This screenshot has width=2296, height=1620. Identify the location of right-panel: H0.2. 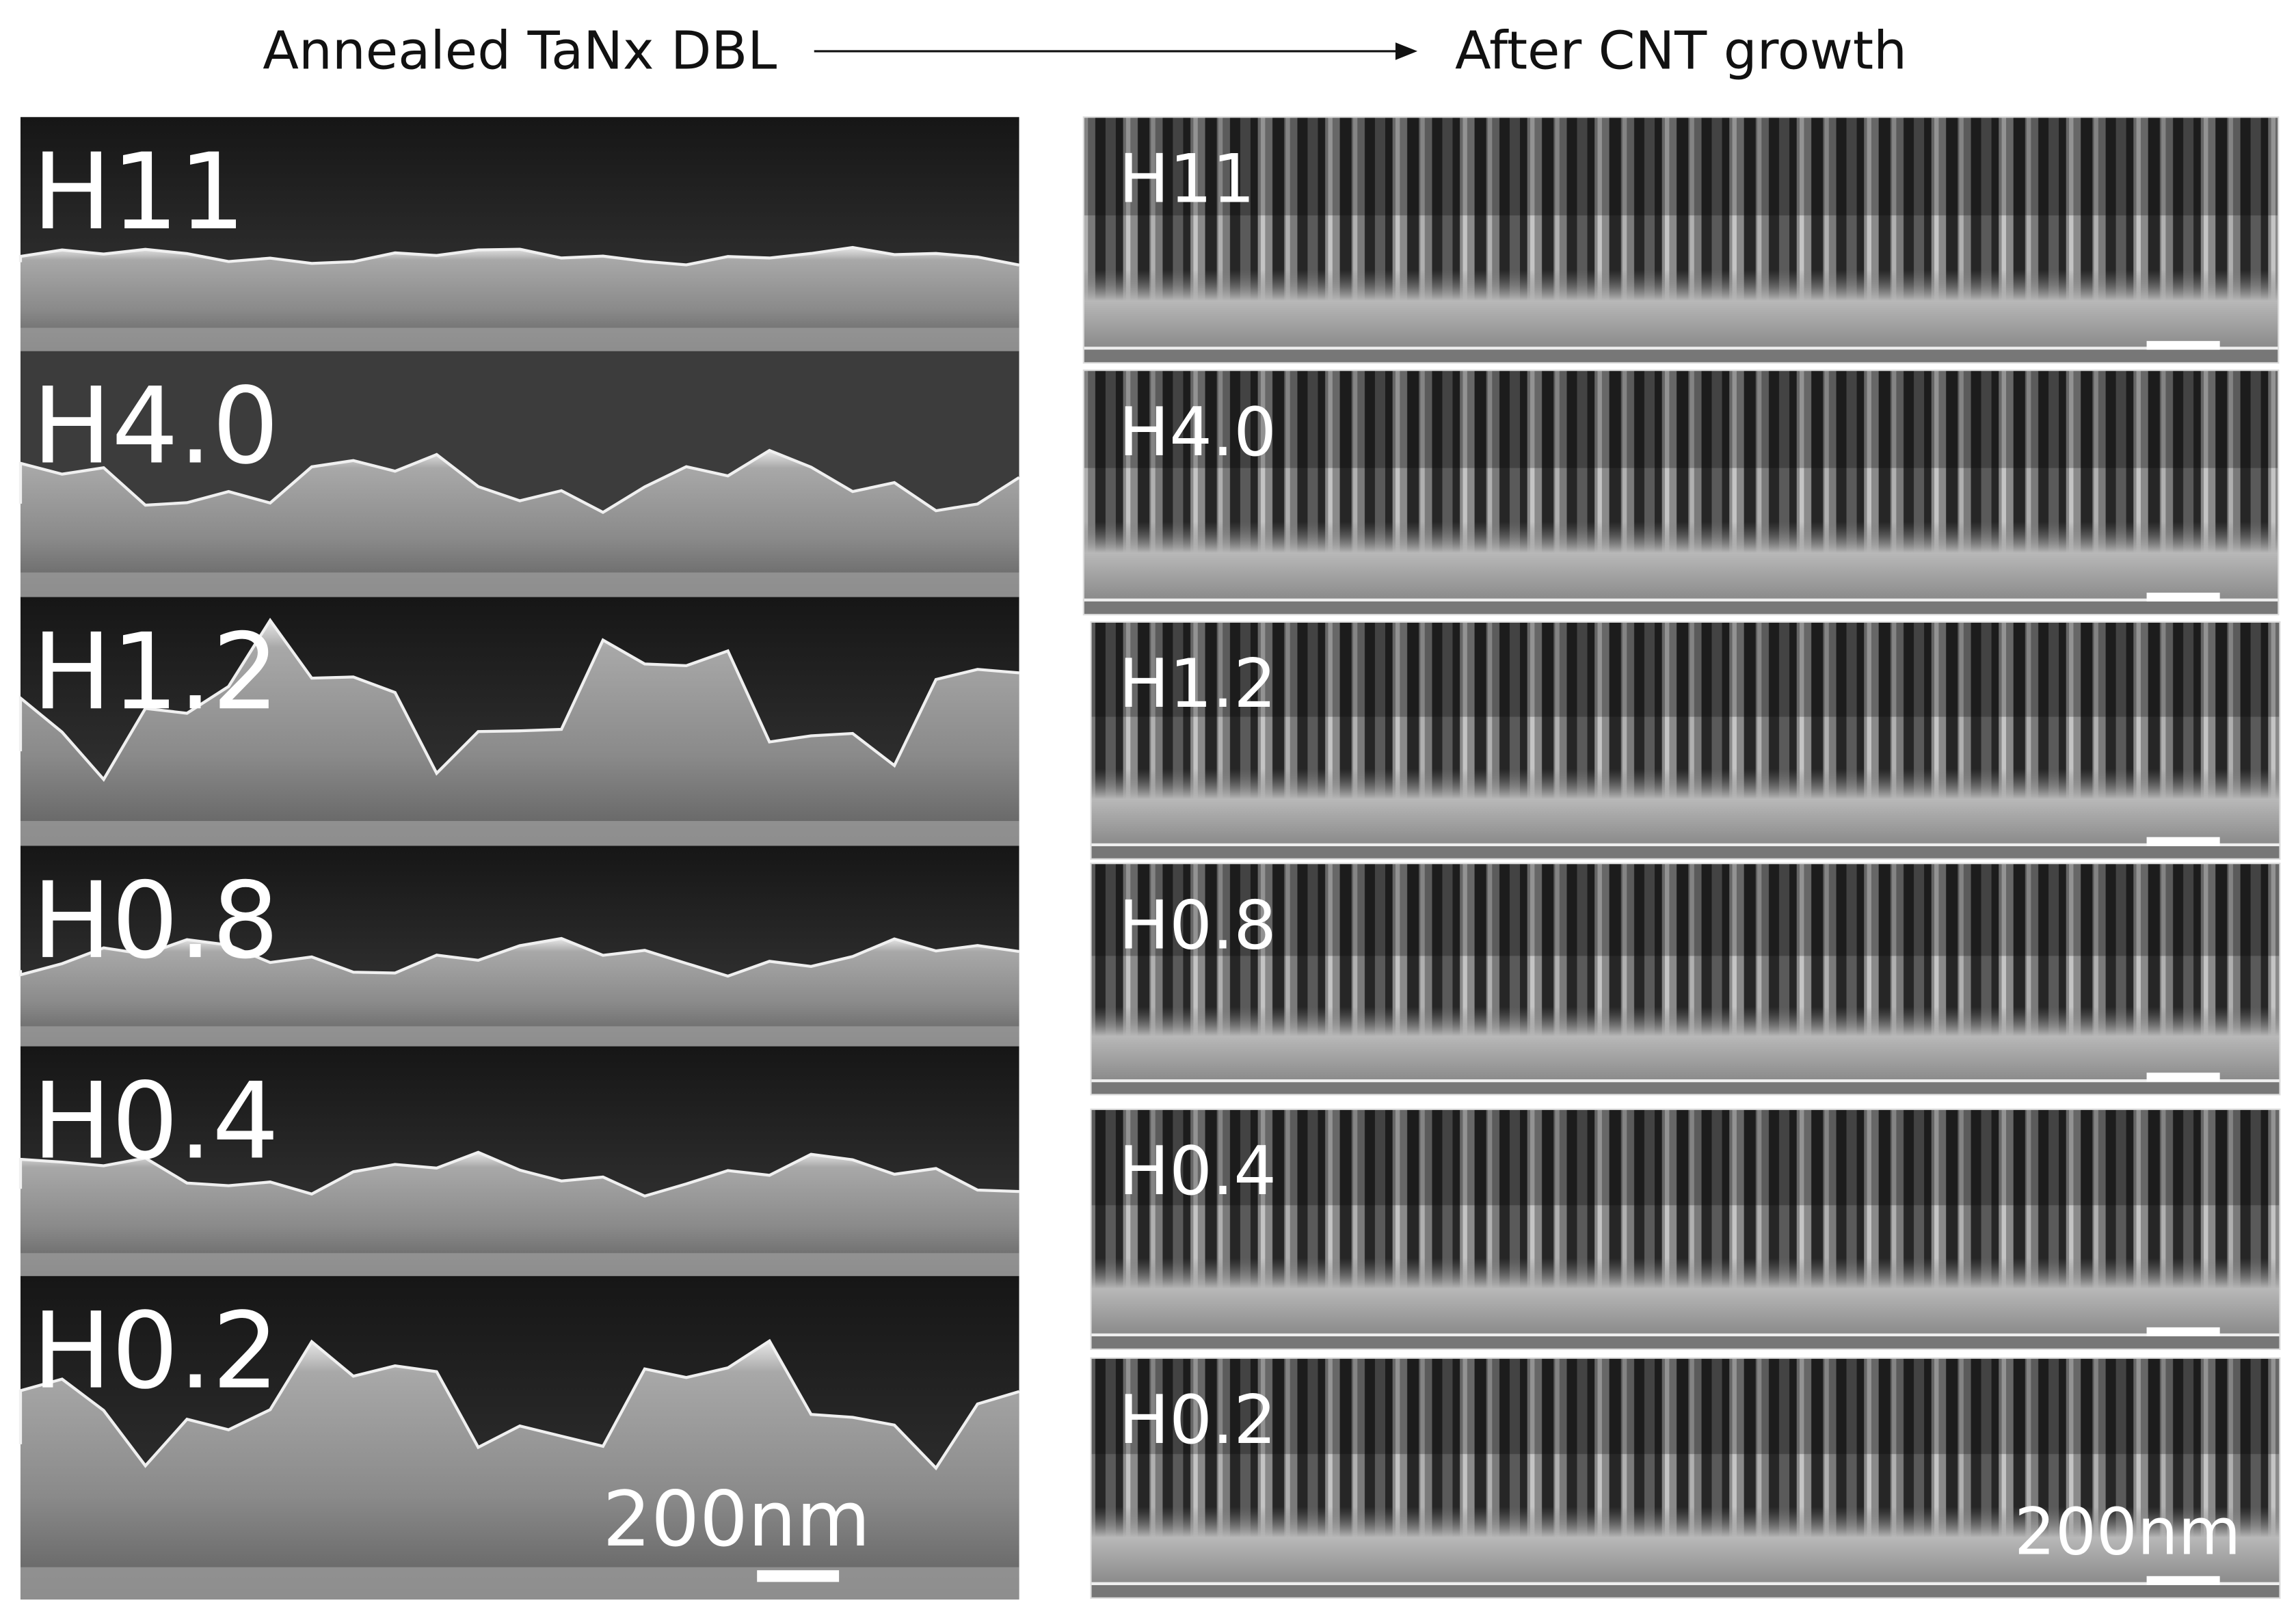
(1685, 1478).